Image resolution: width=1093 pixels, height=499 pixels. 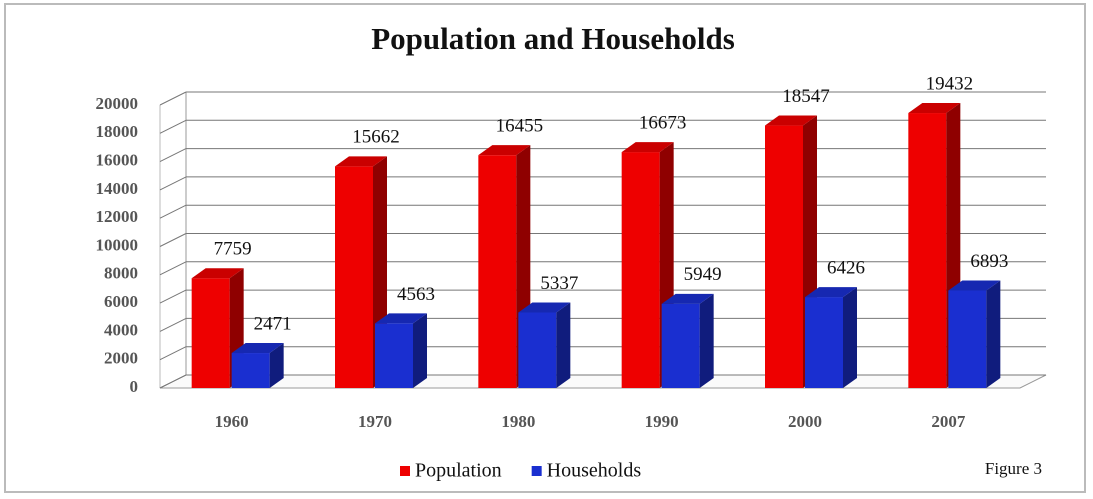 I want to click on chart-title: Population and Households, so click(x=553, y=38).